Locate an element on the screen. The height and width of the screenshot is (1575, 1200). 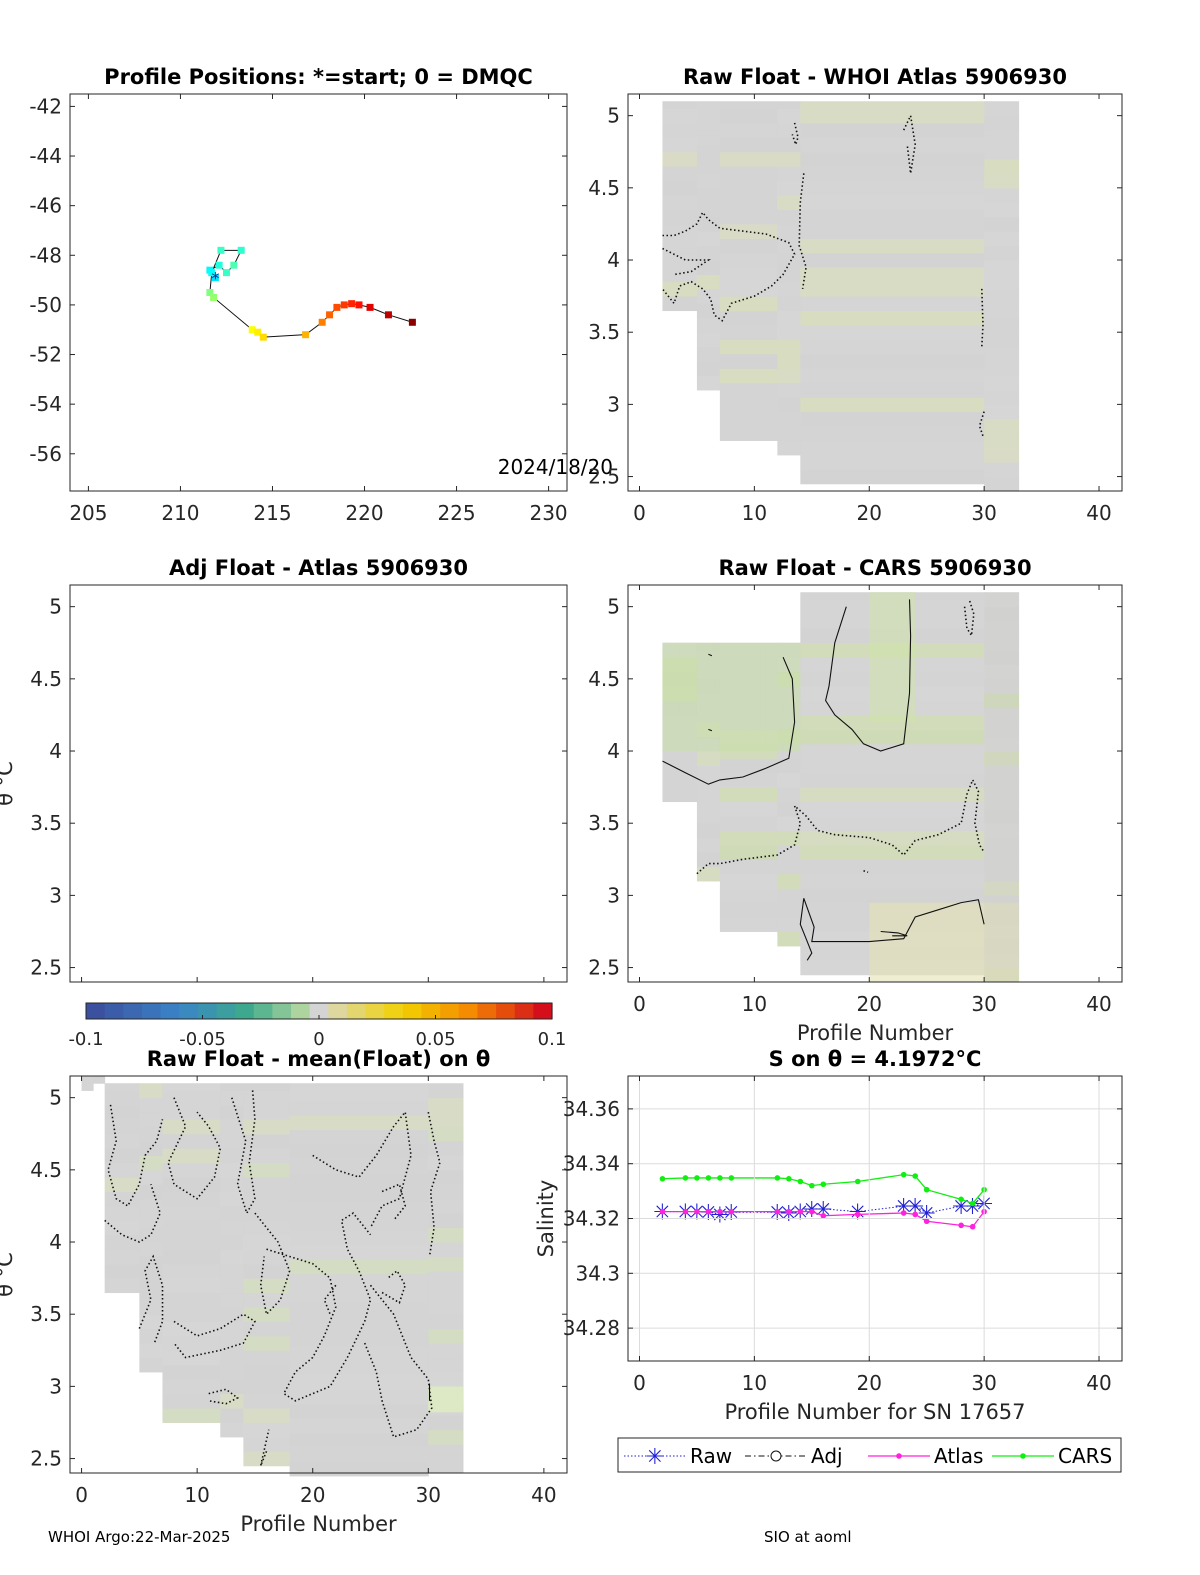
y-tick-label: 3 is located at coordinates (55, 895).